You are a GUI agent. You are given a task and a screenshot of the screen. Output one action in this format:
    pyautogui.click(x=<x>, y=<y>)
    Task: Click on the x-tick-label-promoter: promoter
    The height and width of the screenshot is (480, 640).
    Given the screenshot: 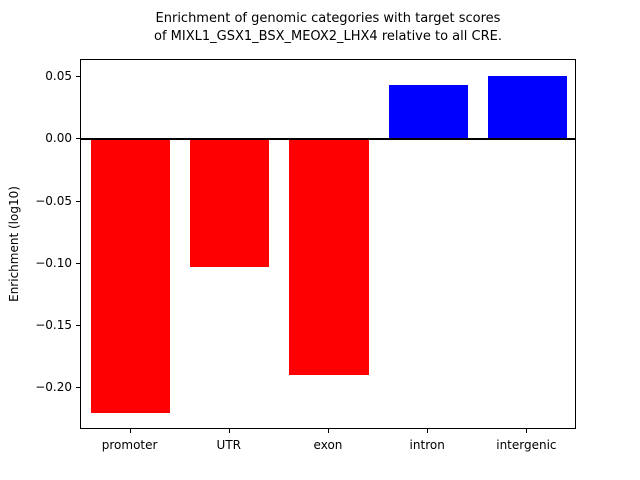 What is the action you would take?
    pyautogui.click(x=129, y=445)
    